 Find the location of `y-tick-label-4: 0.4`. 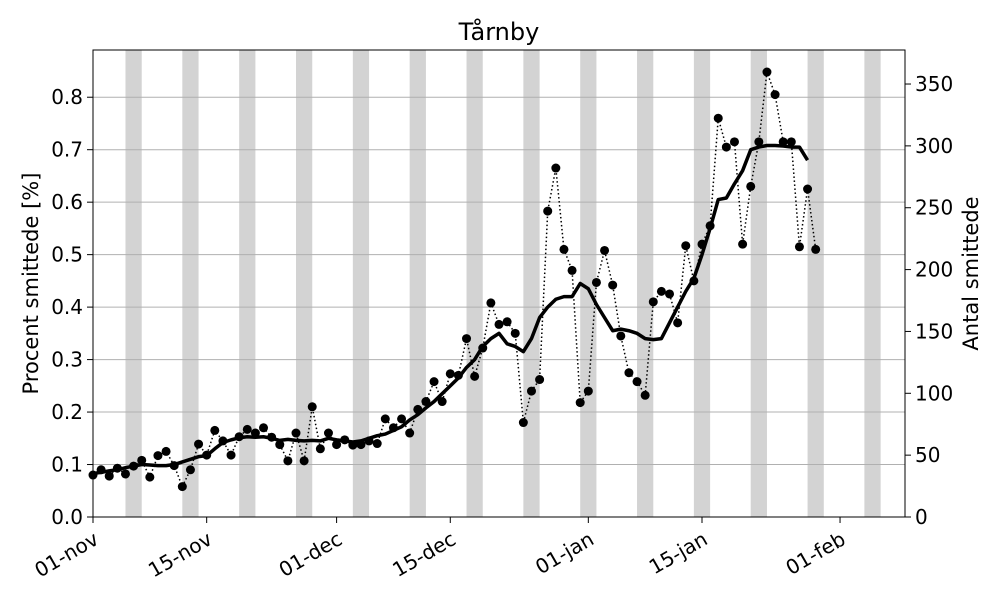

y-tick-label-4: 0.4 is located at coordinates (67, 307).